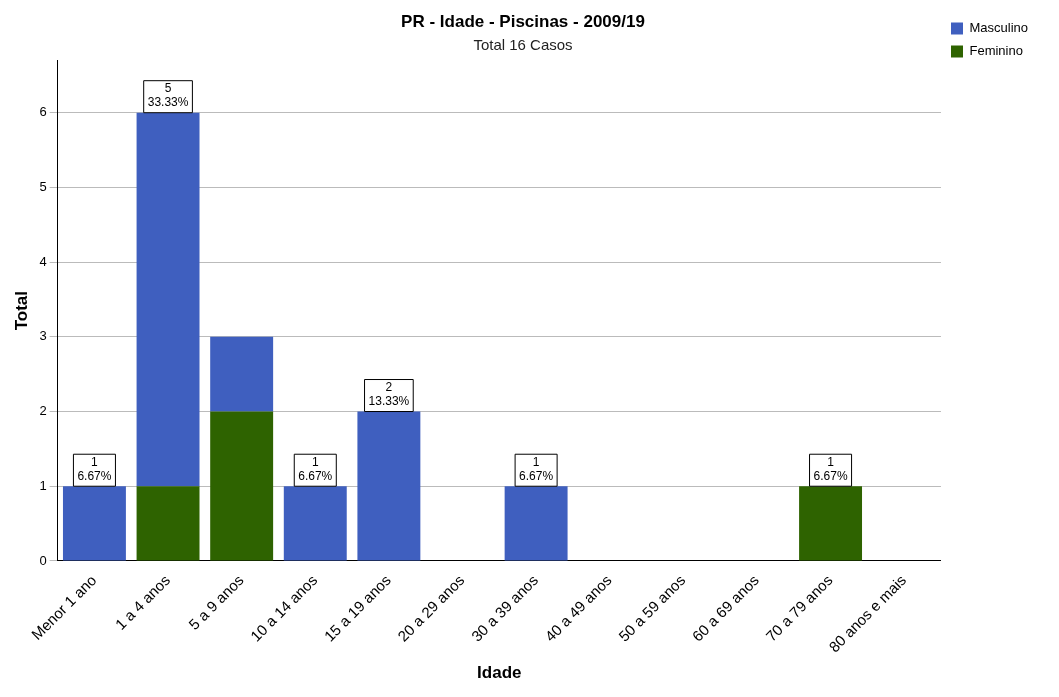 This screenshot has width=1059, height=697. What do you see at coordinates (499, 673) in the screenshot?
I see `x-axis-title: Idade` at bounding box center [499, 673].